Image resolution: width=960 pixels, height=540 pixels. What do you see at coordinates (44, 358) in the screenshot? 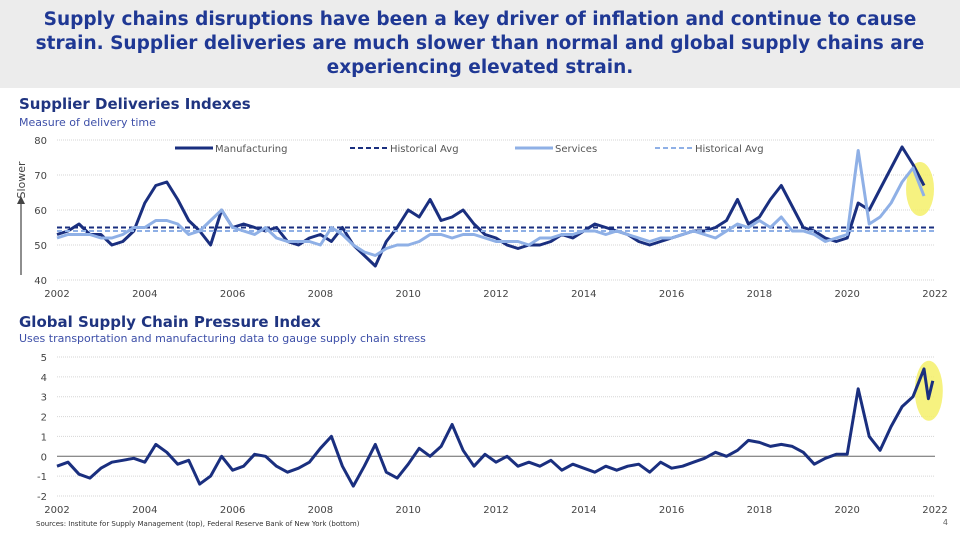
I see `y-tick-label: 5` at bounding box center [44, 358].